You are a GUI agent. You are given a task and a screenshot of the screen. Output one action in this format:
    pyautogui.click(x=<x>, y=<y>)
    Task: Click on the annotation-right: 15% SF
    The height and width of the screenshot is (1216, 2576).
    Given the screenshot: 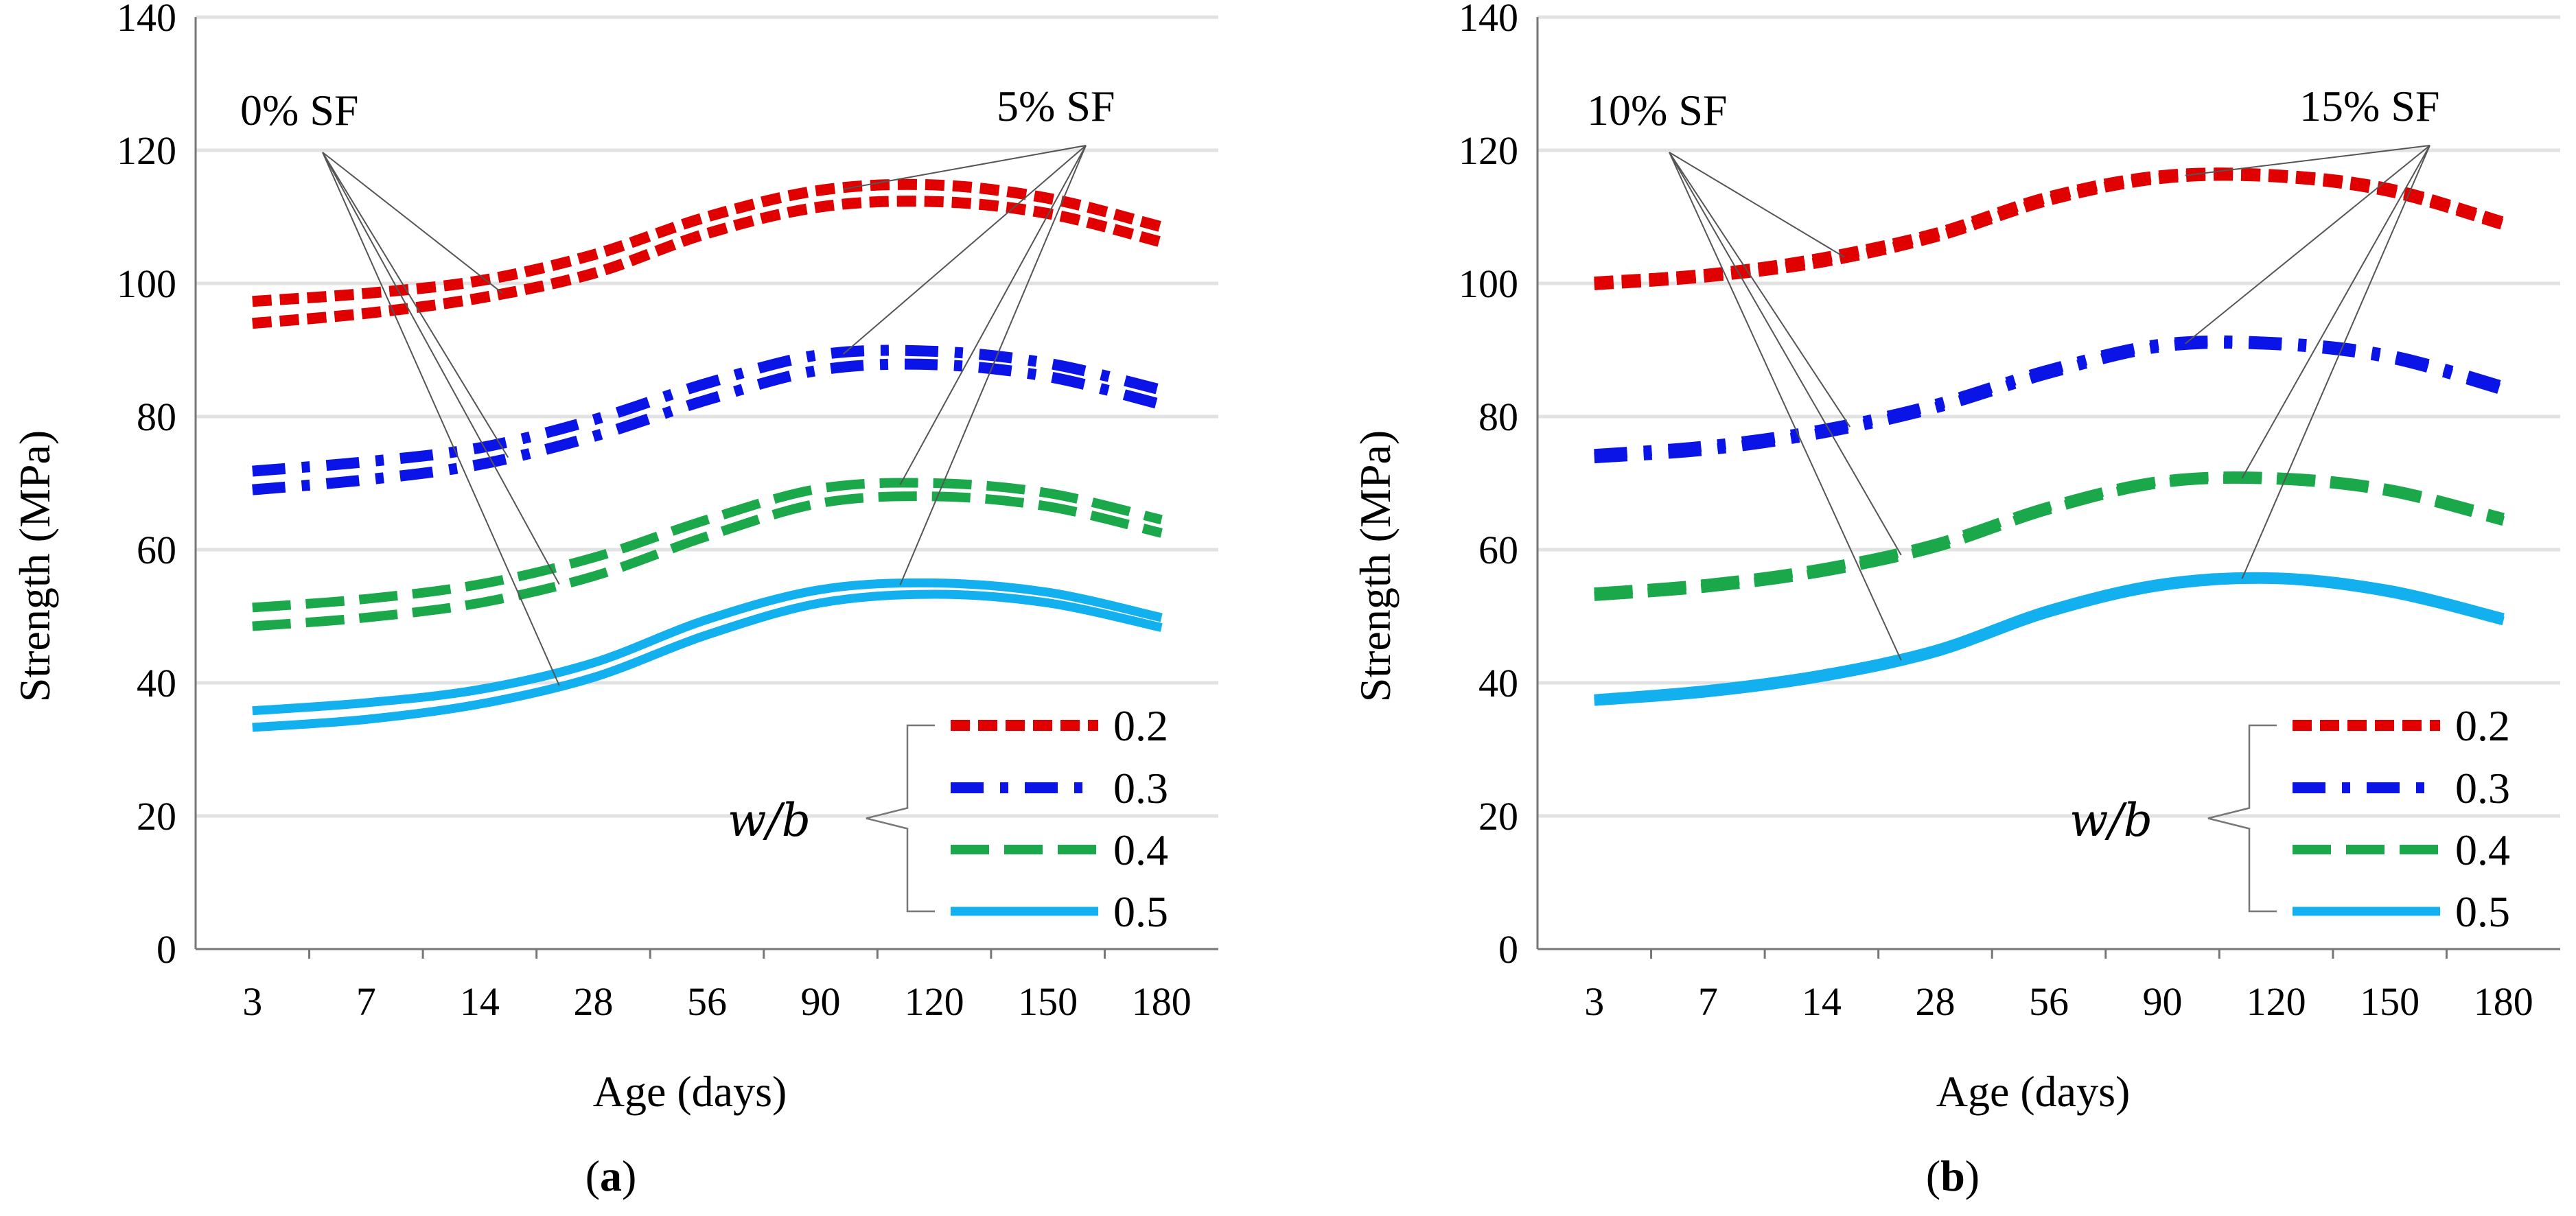 What is the action you would take?
    pyautogui.click(x=2369, y=106)
    